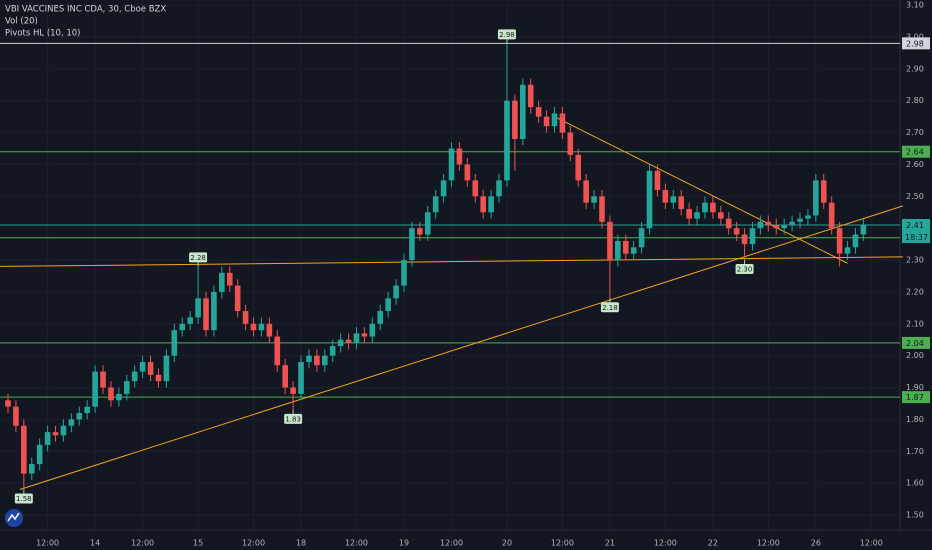 The width and height of the screenshot is (932, 550). What do you see at coordinates (24, 499) in the screenshot?
I see `pivot-label: 1.58` at bounding box center [24, 499].